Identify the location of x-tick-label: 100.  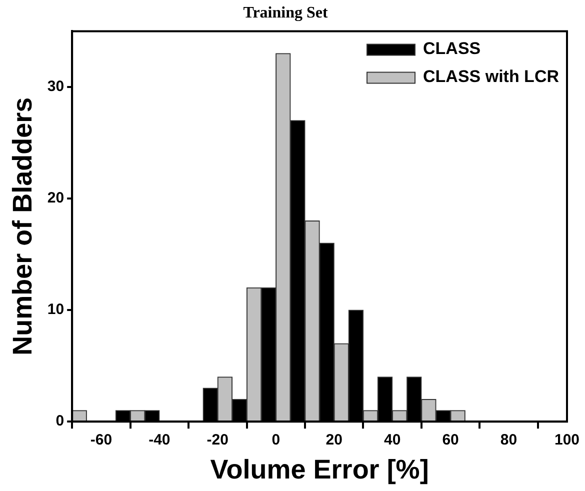
(567, 440).